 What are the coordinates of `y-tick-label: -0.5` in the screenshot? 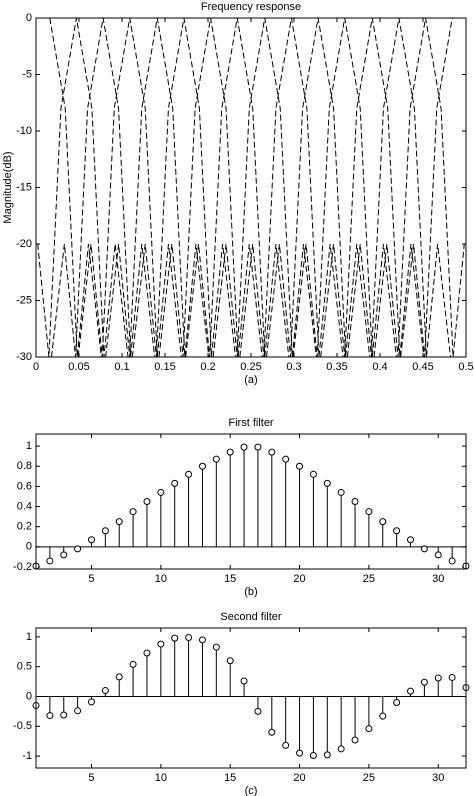 It's located at (22, 726).